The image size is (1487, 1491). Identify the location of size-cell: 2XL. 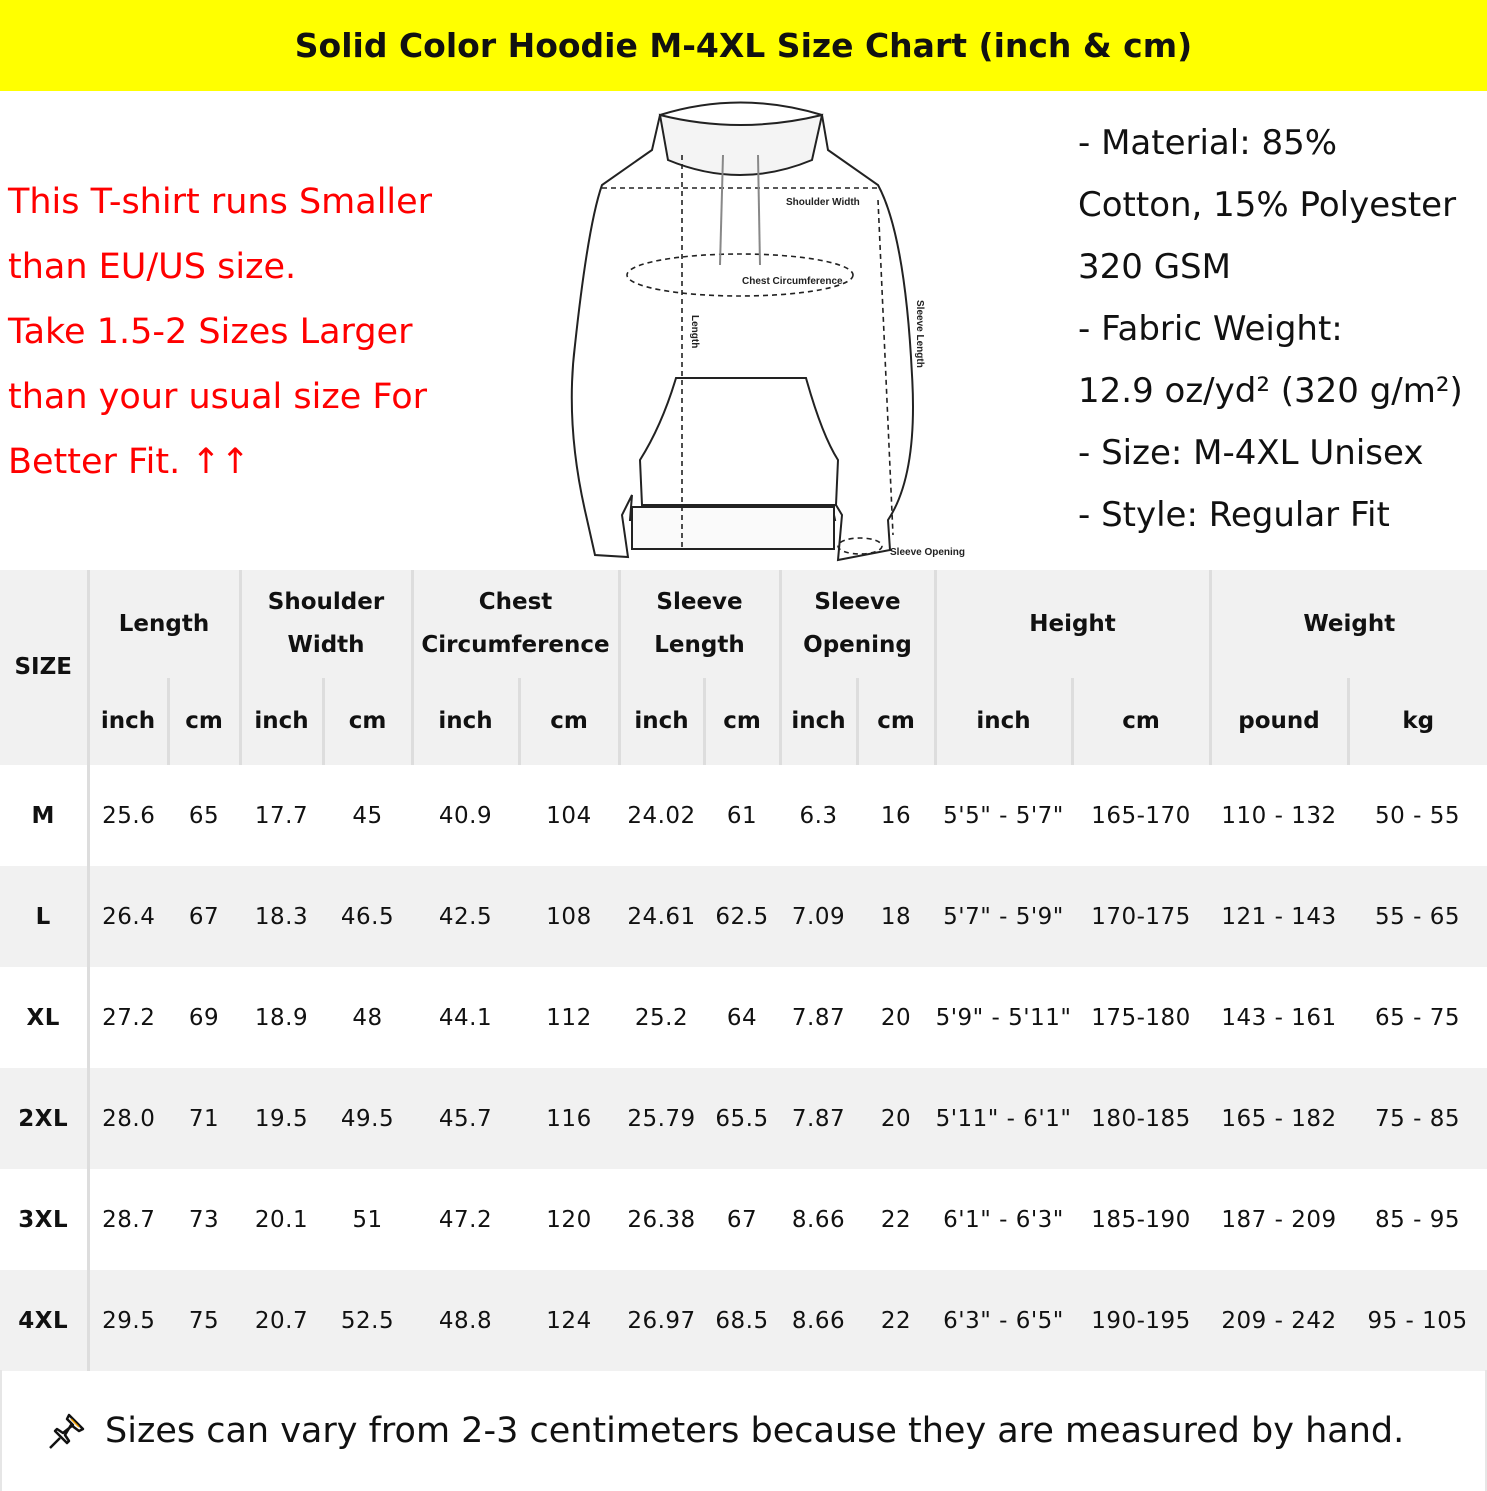
(45, 1118).